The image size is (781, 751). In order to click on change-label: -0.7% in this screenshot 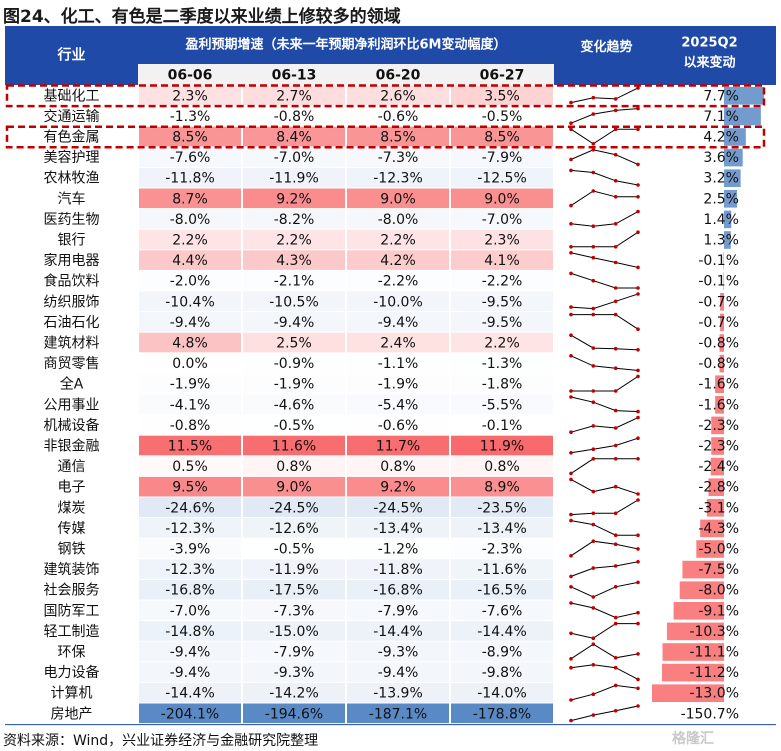, I will do `click(718, 302)`.